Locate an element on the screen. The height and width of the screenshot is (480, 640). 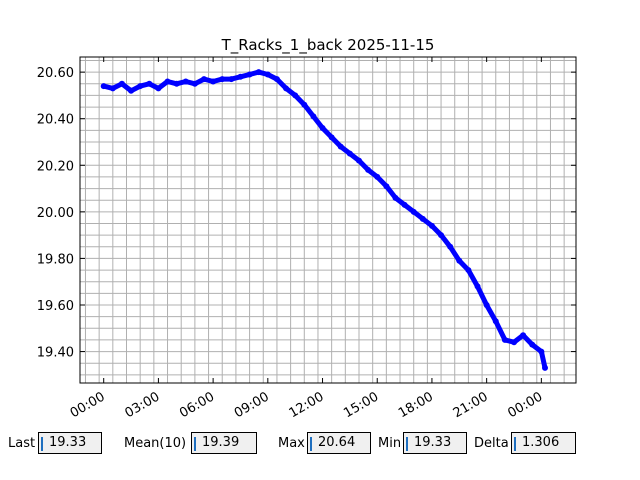
delta-value-field: 1.306 is located at coordinates (543, 443).